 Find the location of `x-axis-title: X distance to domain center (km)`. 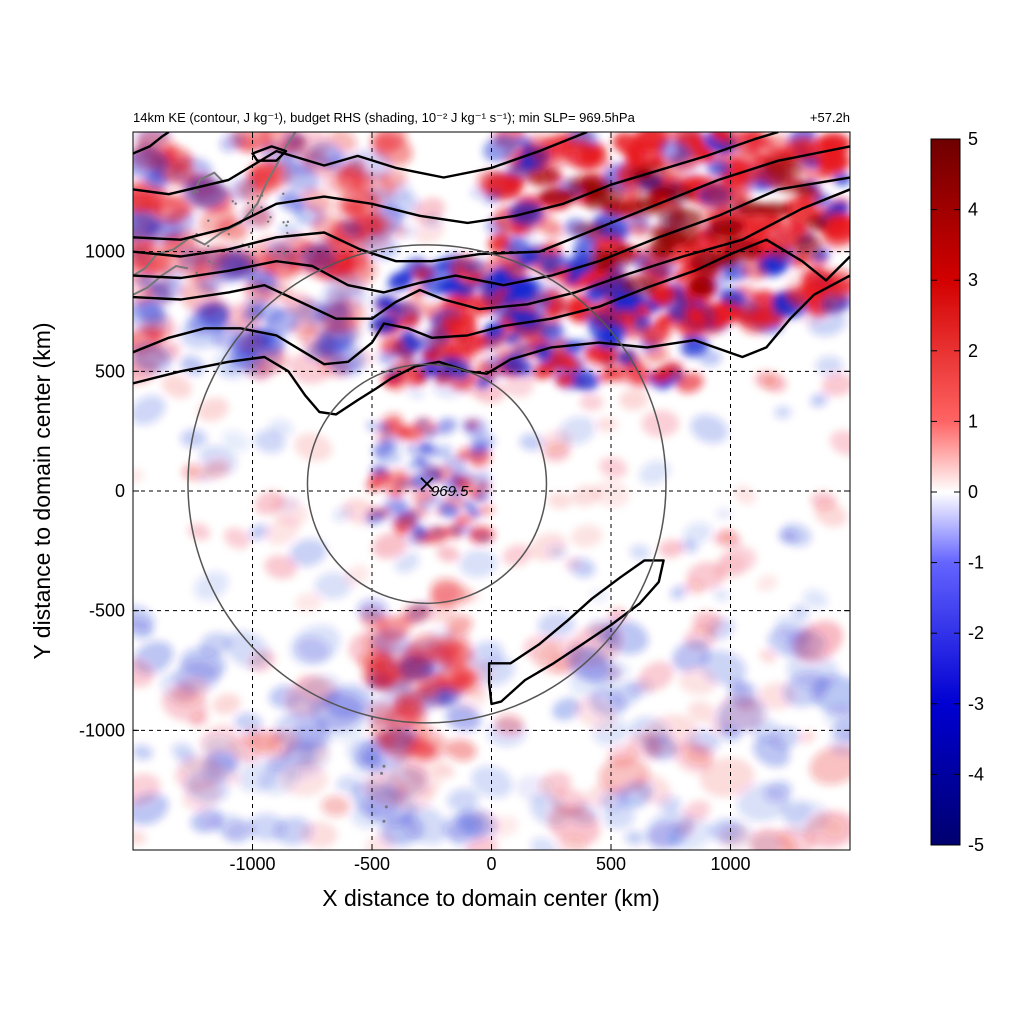

x-axis-title: X distance to domain center (km) is located at coordinates (490, 898).